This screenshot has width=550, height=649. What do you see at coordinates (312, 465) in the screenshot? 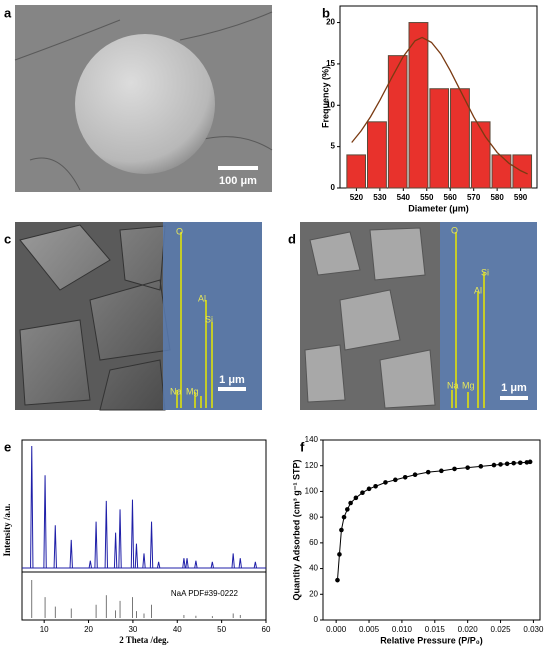
I see `y-tick-label: 120` at bounding box center [312, 465].